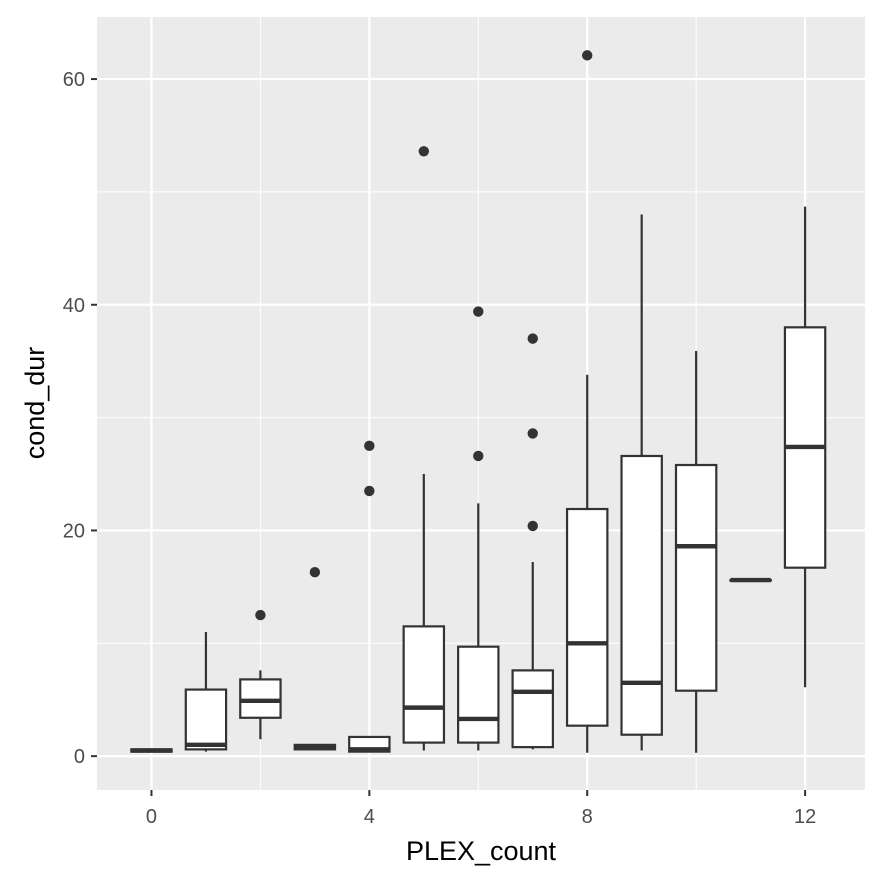 Image resolution: width=882 pixels, height=882 pixels. I want to click on x-axis-title: PLEX_count, so click(481, 851).